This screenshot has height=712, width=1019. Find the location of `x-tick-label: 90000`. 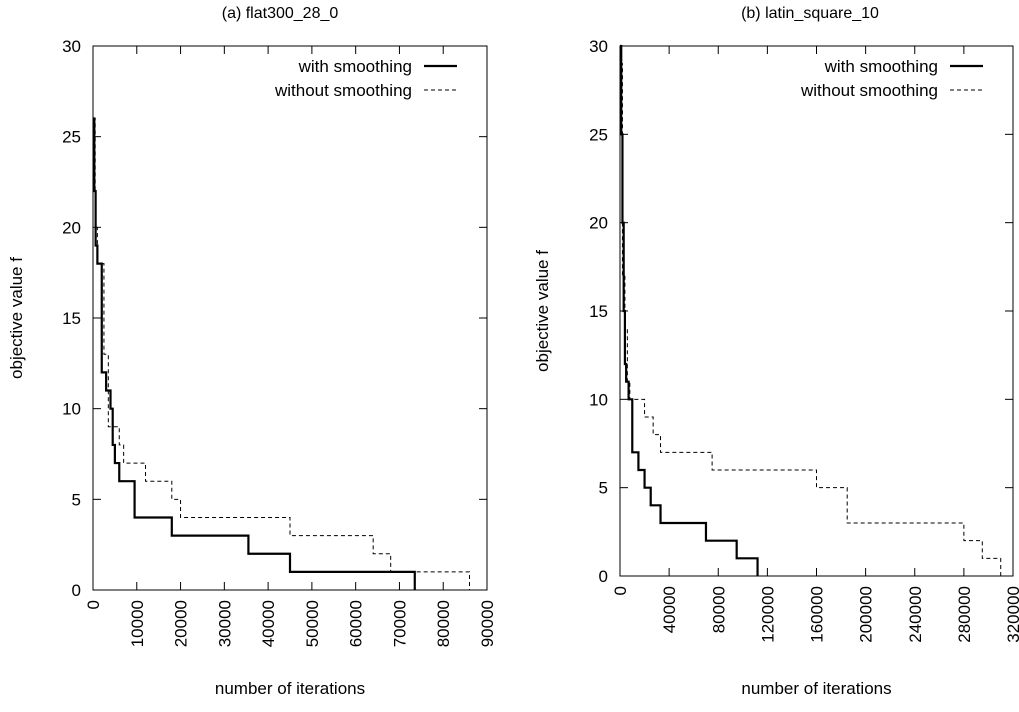

x-tick-label: 90000 is located at coordinates (487, 623).